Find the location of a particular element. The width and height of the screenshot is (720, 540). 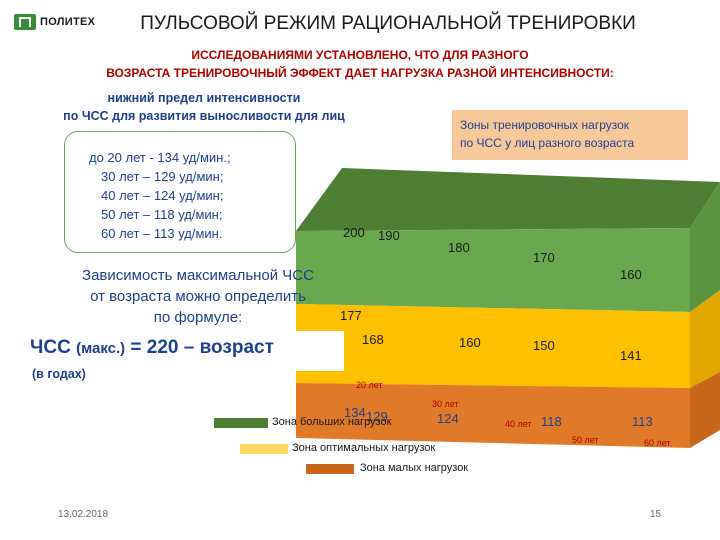

top-label: 160 is located at coordinates (631, 274).